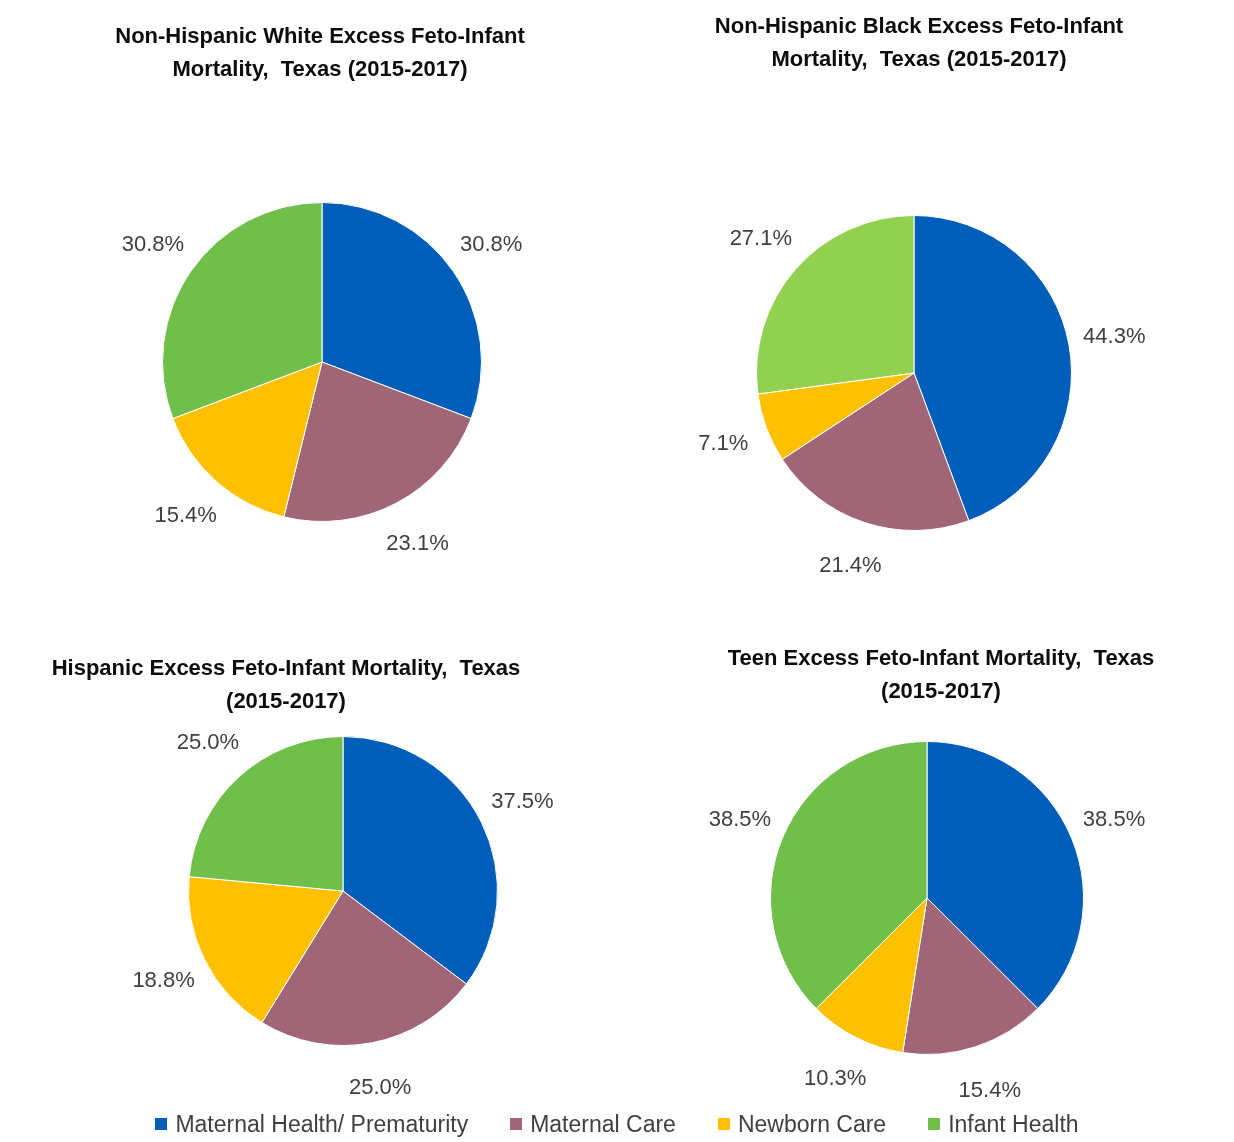 This screenshot has width=1234, height=1142. I want to click on chart-title: Non-Hispanic White Excess Feto-Infant Mortality, Texas (2015-2017), so click(320, 52).